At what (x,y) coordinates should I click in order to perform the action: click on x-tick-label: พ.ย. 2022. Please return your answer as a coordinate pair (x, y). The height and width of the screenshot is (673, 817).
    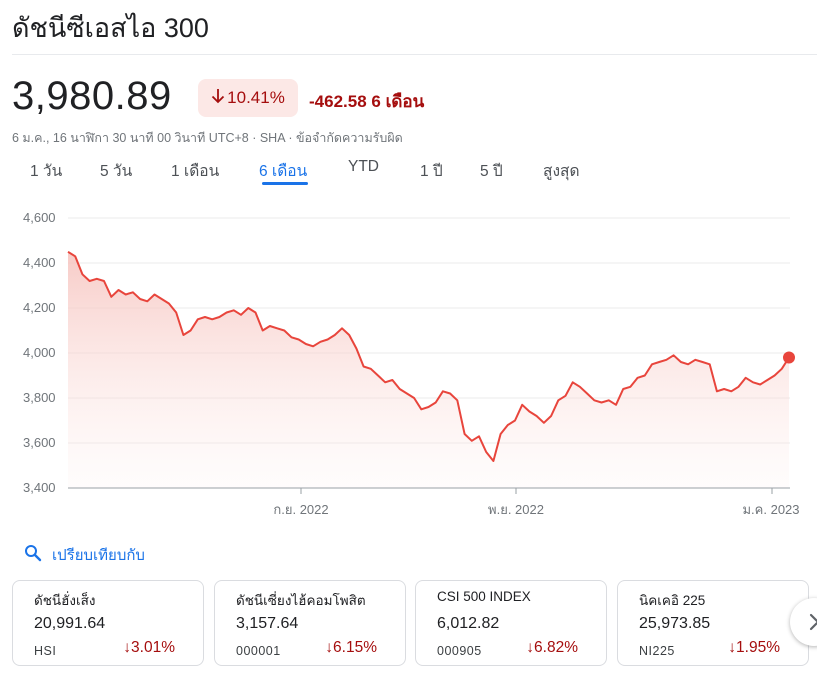
    Looking at the image, I should click on (516, 509).